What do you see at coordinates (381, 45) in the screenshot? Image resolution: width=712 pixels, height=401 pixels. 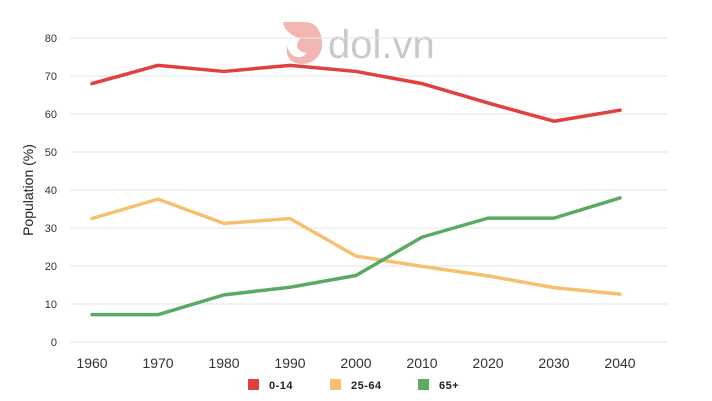 I see `watermark-text: dol.vn` at bounding box center [381, 45].